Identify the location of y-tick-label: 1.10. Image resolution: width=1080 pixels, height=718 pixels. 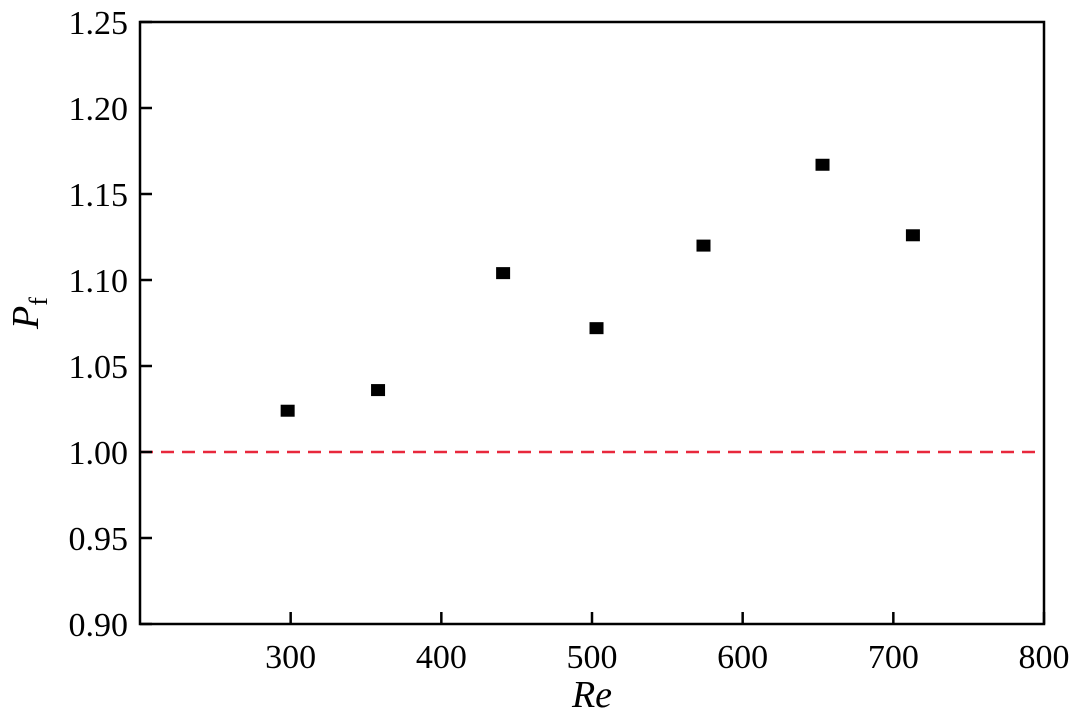
(99, 281).